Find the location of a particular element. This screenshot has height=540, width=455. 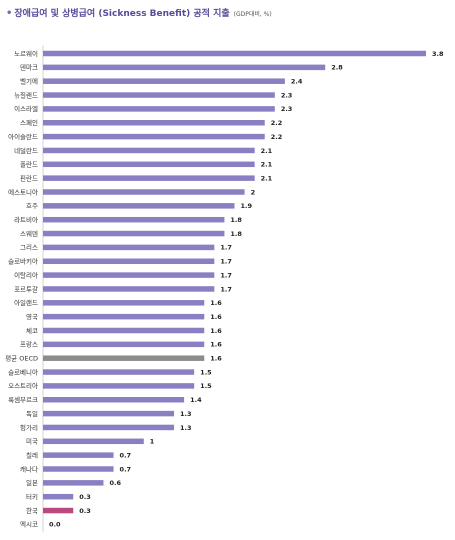

value-label-한국: 0.3 is located at coordinates (85, 511).